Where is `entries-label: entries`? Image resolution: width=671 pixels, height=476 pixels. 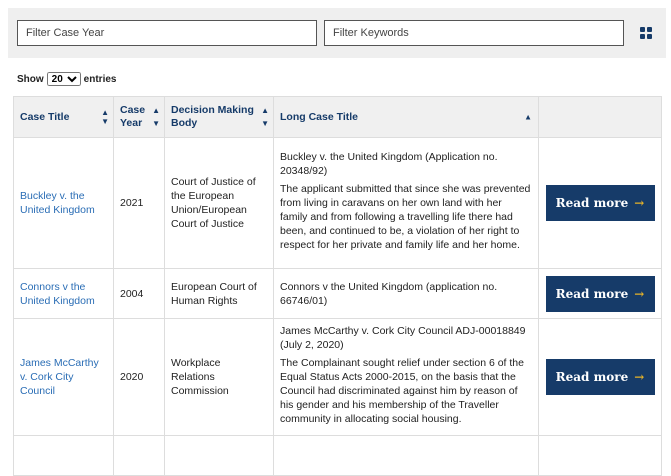
entries-label: entries is located at coordinates (100, 79).